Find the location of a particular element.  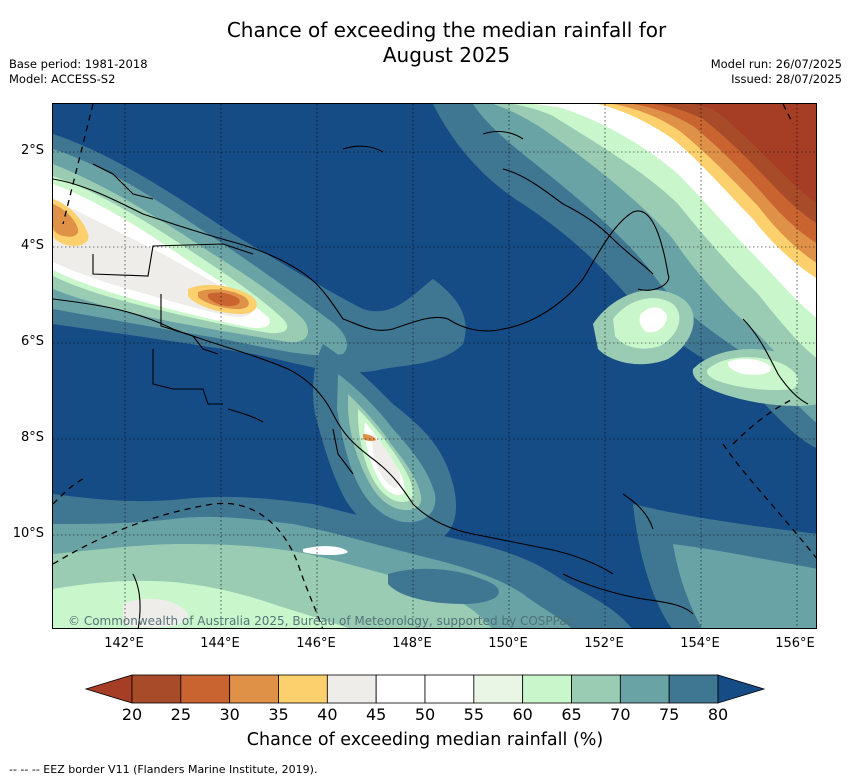

title-line-2: August 2025 is located at coordinates (446, 55).